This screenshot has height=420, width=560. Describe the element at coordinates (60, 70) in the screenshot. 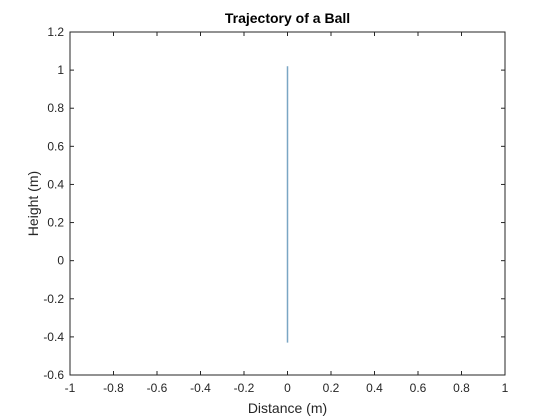

I see `y-tick-label: 1` at that location.